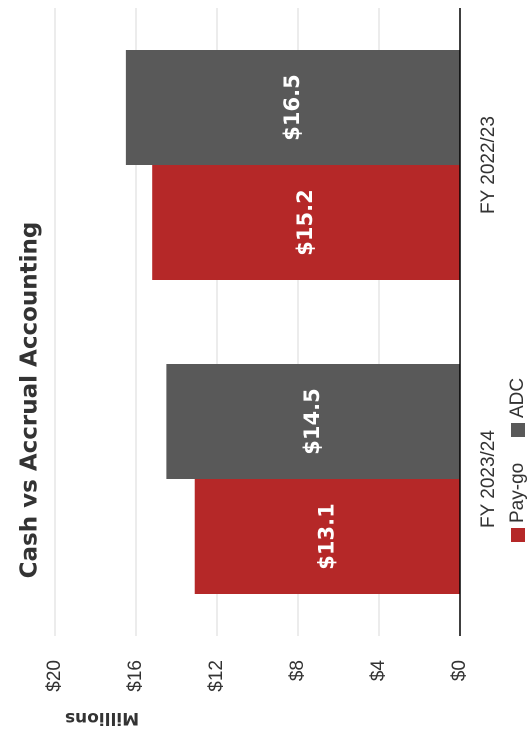 The image size is (531, 746). What do you see at coordinates (54, 676) in the screenshot?
I see `y-tick-label: $20` at bounding box center [54, 676].